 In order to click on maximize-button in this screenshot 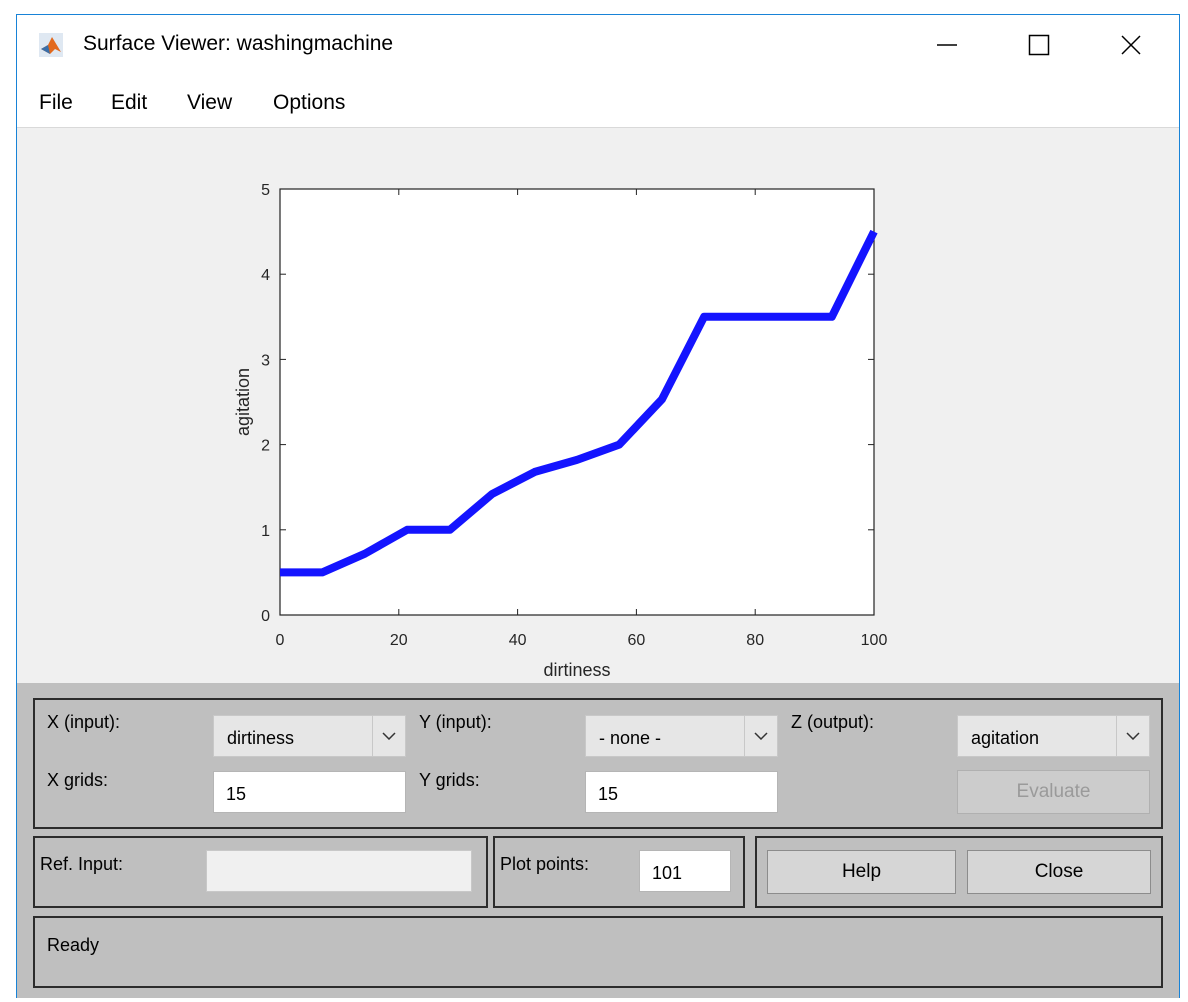, I will do `click(1039, 45)`.